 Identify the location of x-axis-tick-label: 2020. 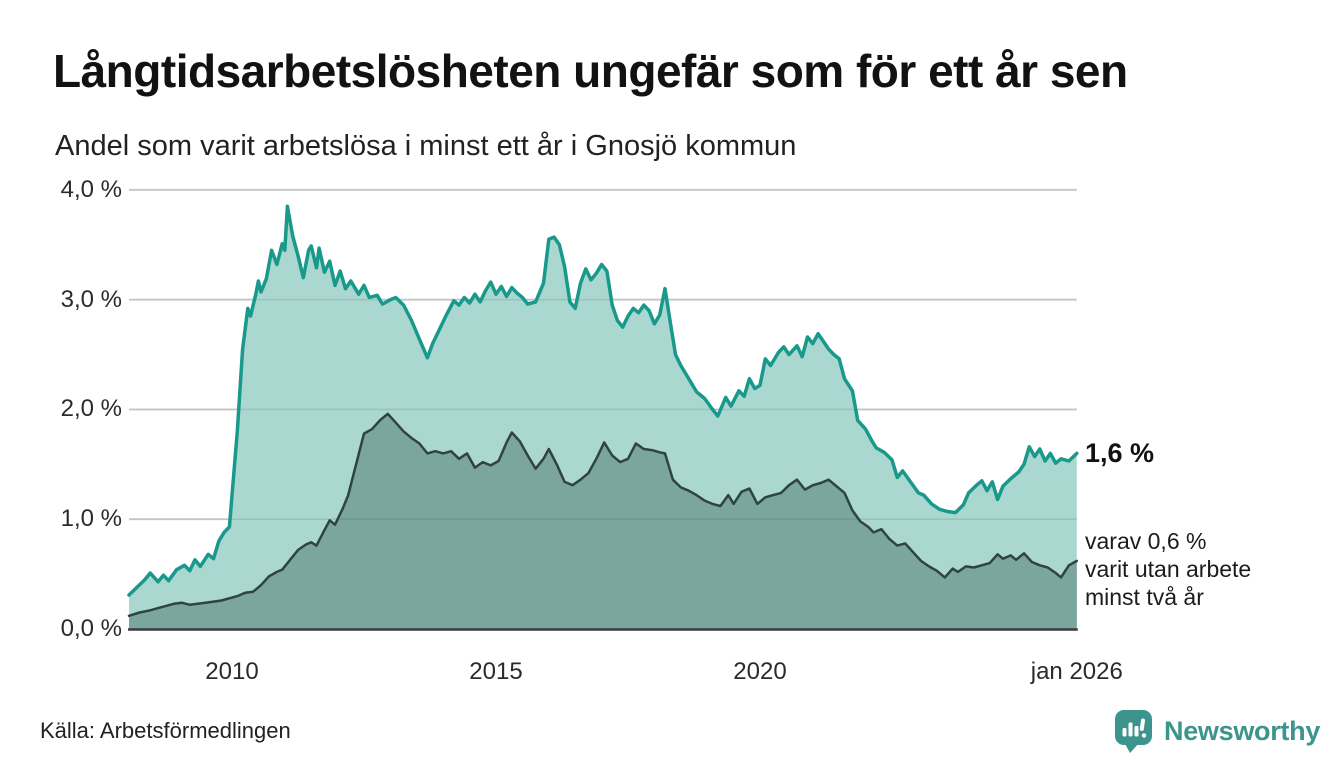
(760, 671).